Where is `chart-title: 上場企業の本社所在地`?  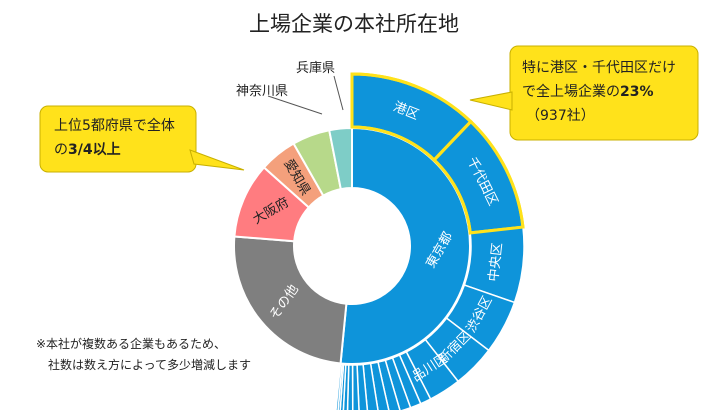
chart-title: 上場企業の本社所在地 is located at coordinates (354, 24).